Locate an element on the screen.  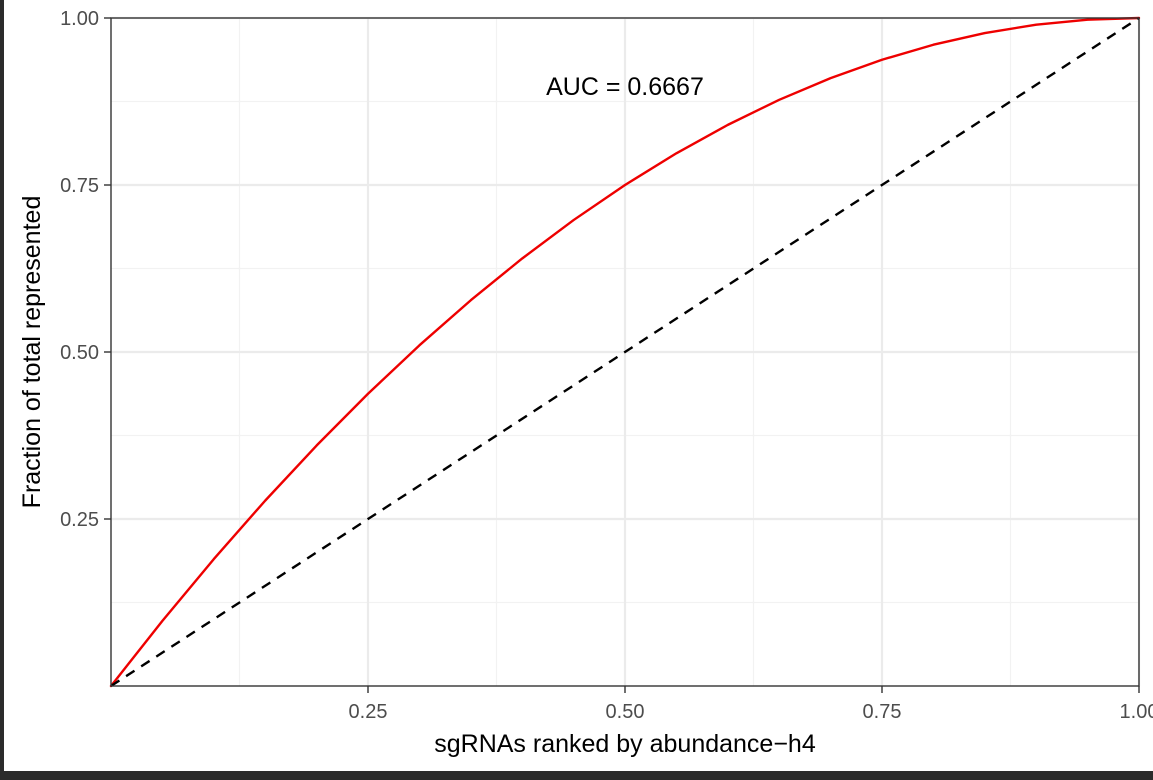
x-tick-label: 0.25 is located at coordinates (368, 712).